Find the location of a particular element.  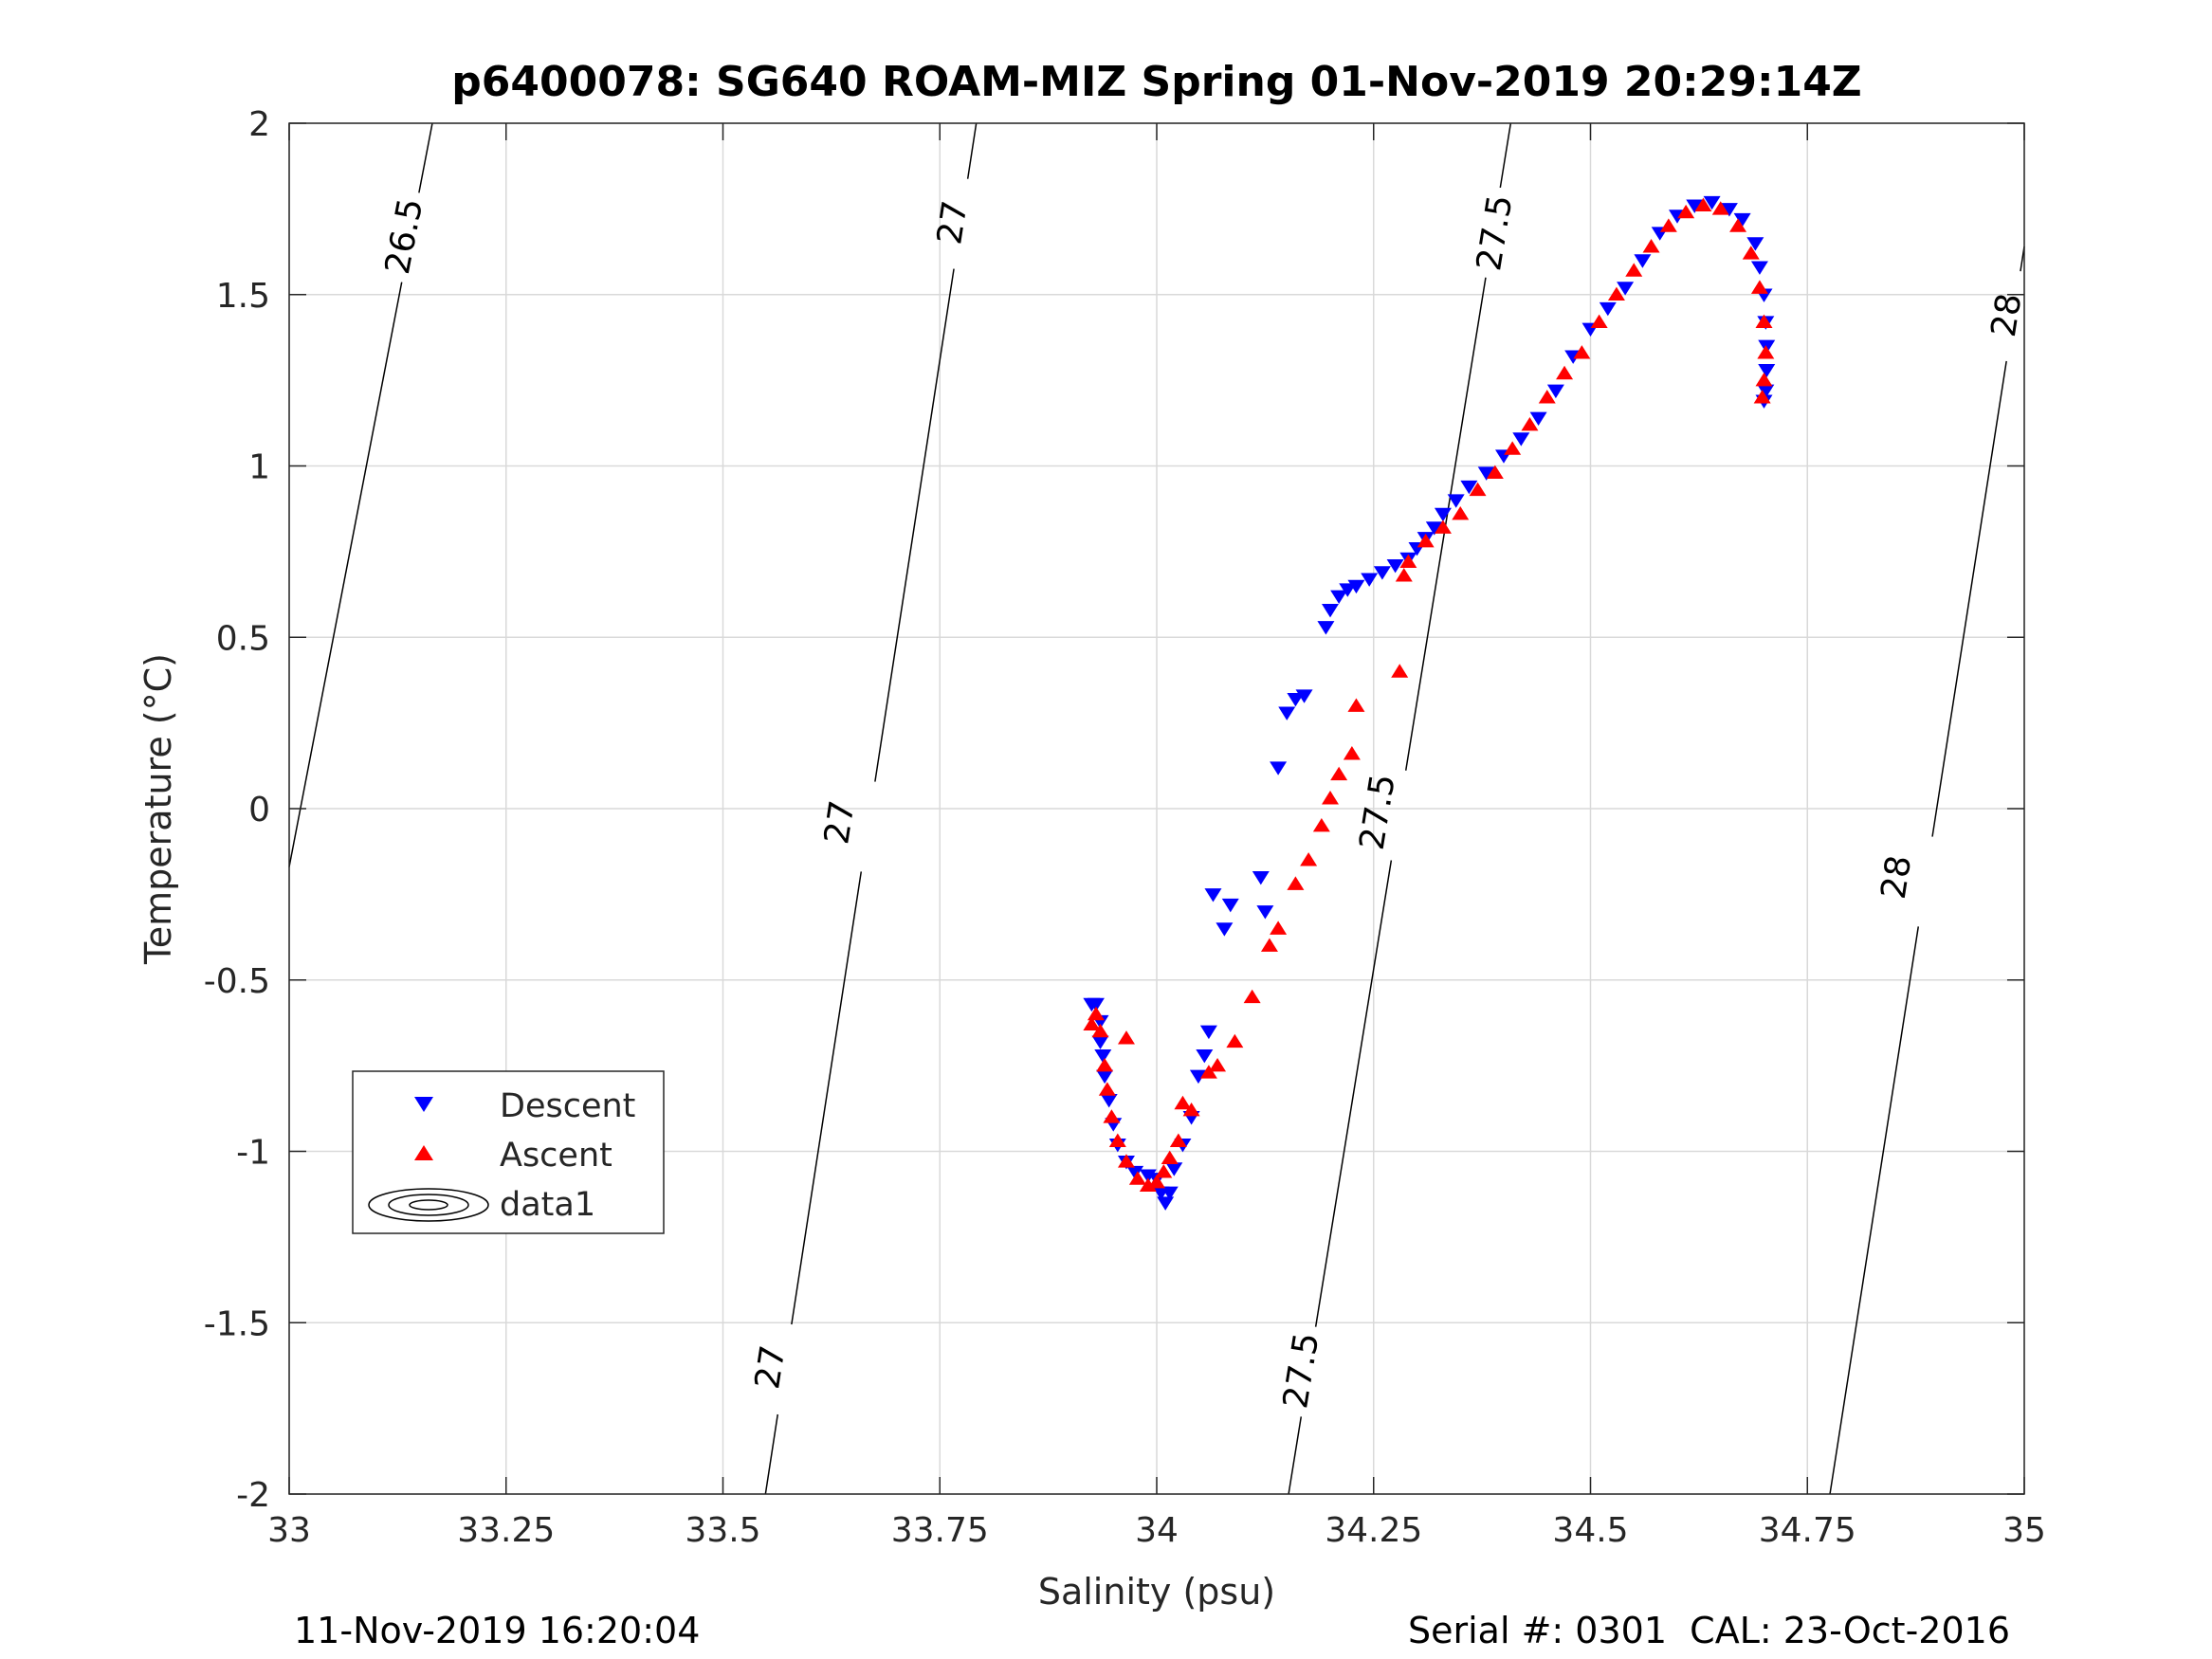

y-tick-labels: -2 -1.5 -1 -0.5 0 0.5 1 1.5 2 is located at coordinates (237, 810).